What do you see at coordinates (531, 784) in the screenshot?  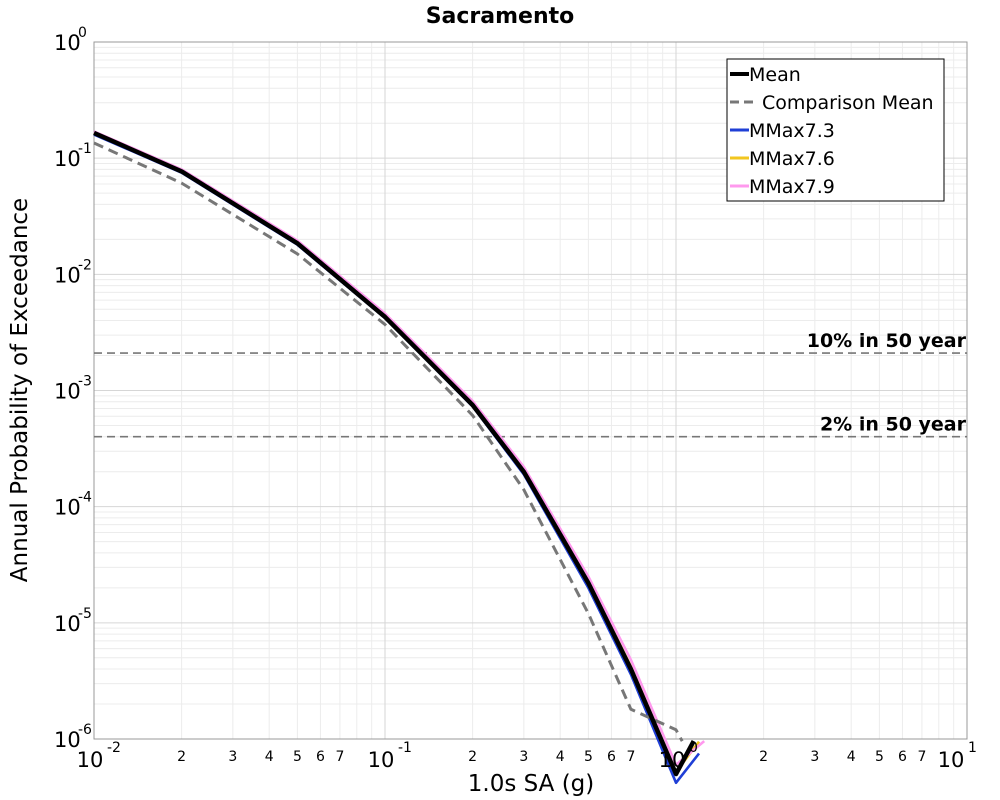 I see `x-axis-label: 1.0s SA (g)` at bounding box center [531, 784].